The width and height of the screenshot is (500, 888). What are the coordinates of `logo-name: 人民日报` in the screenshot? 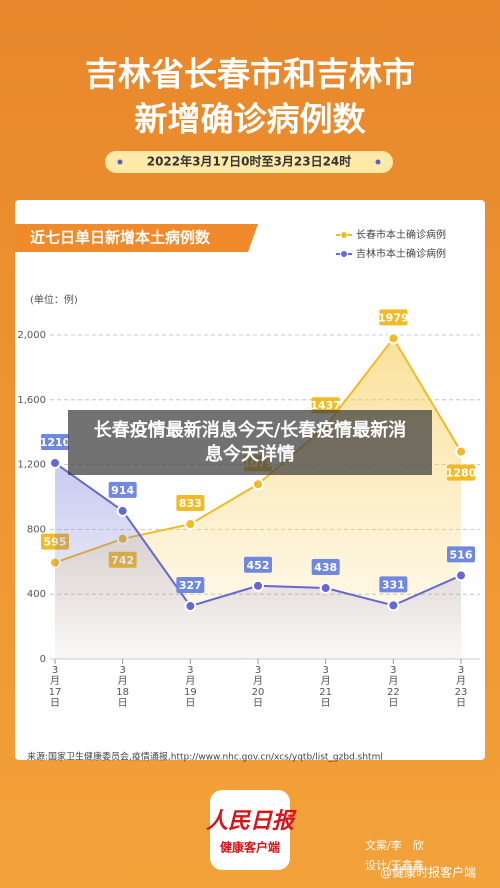 It's located at (251, 821).